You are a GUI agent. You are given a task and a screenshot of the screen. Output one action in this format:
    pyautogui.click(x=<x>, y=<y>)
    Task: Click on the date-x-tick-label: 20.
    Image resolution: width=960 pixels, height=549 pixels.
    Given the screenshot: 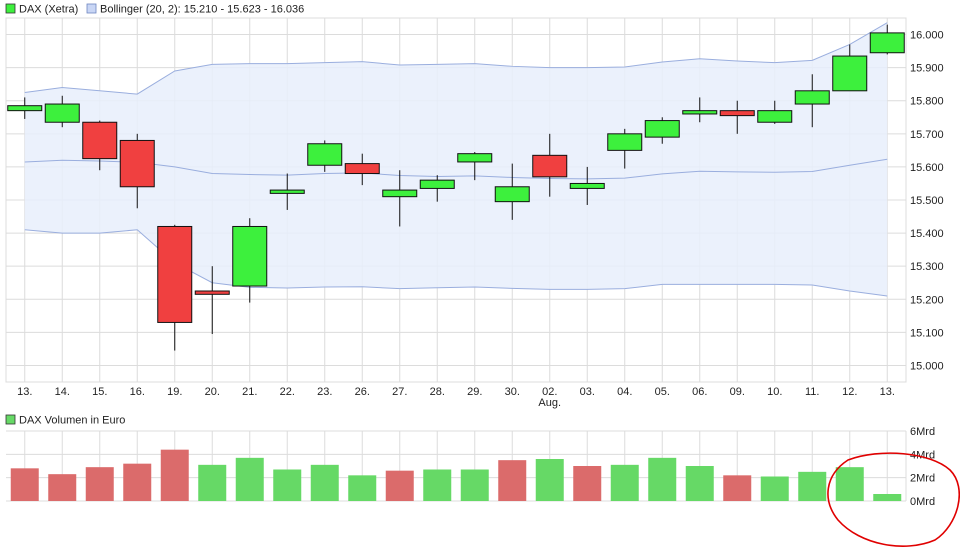 What is the action you would take?
    pyautogui.click(x=212, y=392)
    